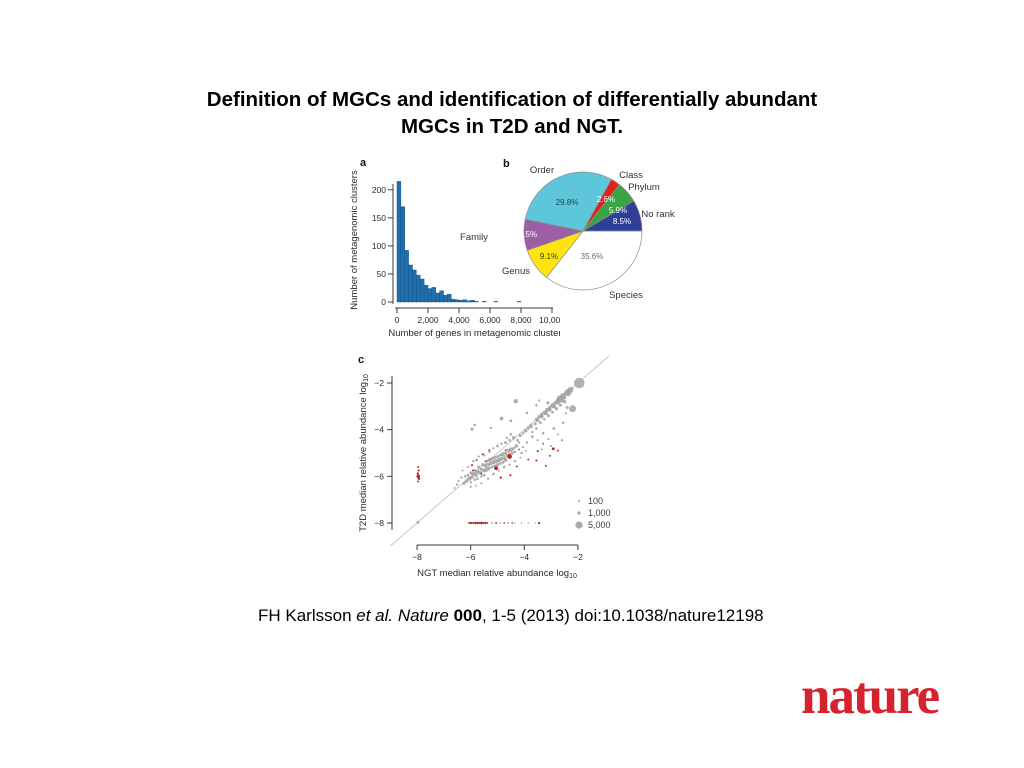 The width and height of the screenshot is (1024, 768). What do you see at coordinates (379, 218) in the screenshot?
I see `svg-text: 150` at bounding box center [379, 218].